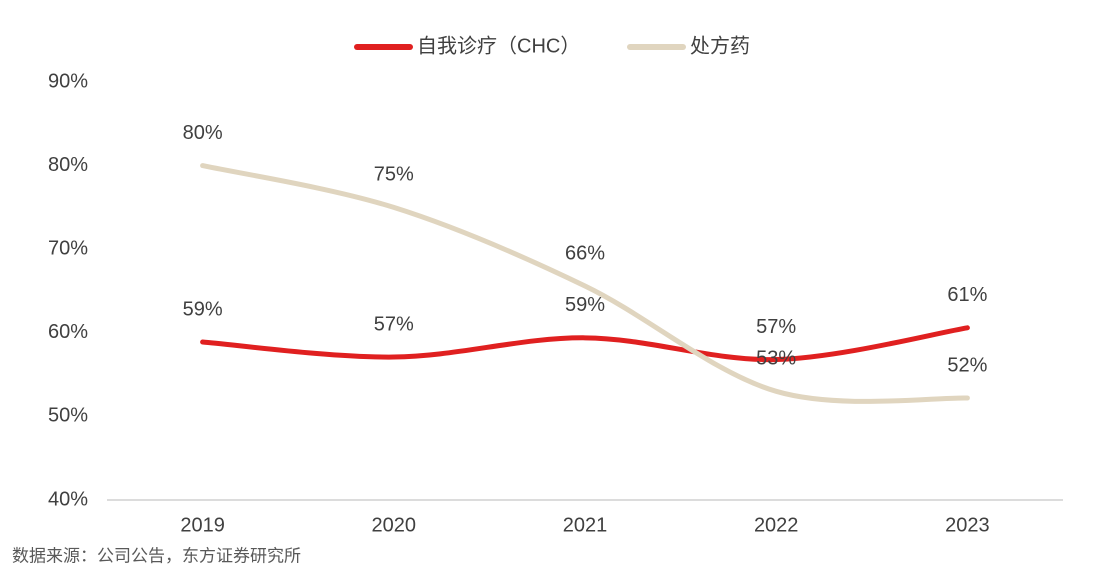 This screenshot has width=1094, height=568. Describe the element at coordinates (967, 295) in the screenshot. I see `data-label: 61%` at that location.